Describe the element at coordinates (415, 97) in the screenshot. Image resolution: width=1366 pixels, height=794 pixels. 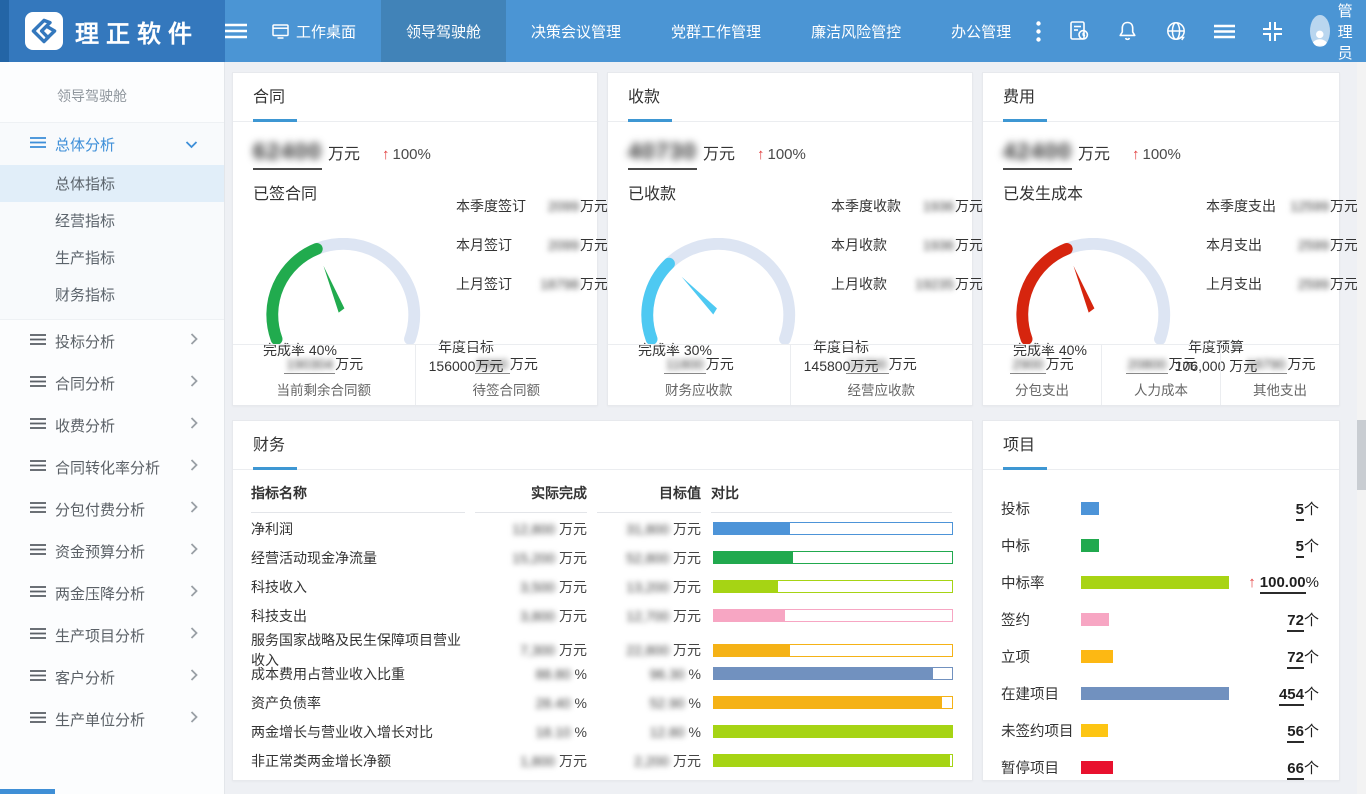
I see `card-title: 合同` at that location.